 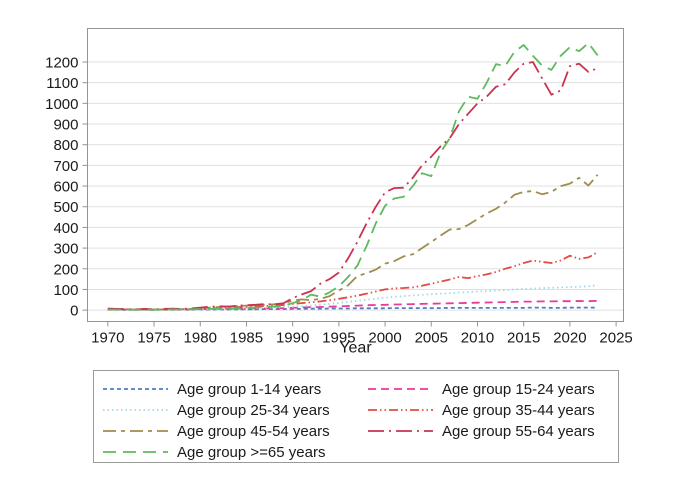 I want to click on y-tick-label: 100, so click(x=65, y=290).